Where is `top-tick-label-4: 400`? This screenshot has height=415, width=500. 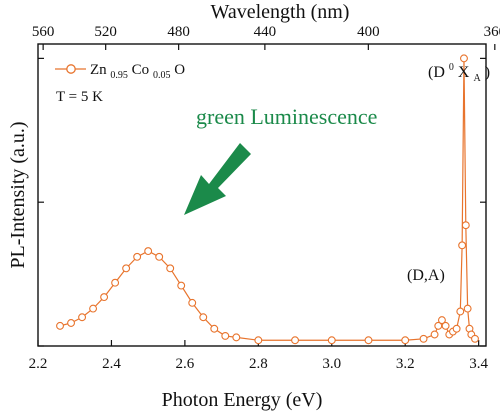
top-tick-label-4: 400 is located at coordinates (368, 32).